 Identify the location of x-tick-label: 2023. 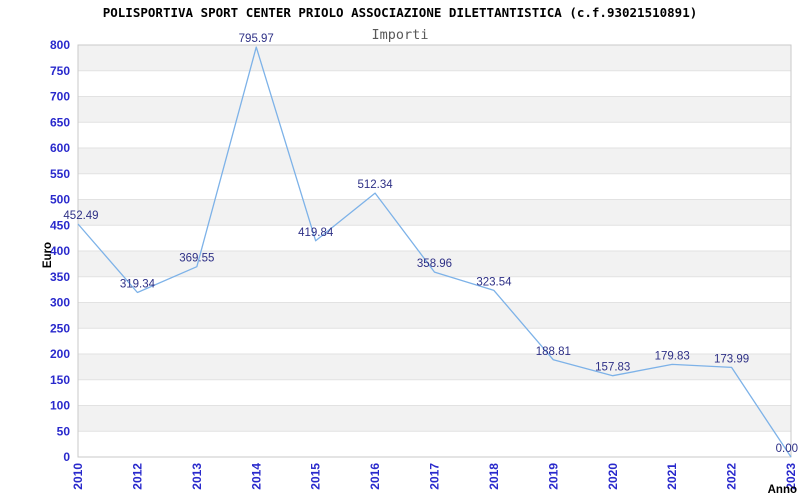
(791, 476).